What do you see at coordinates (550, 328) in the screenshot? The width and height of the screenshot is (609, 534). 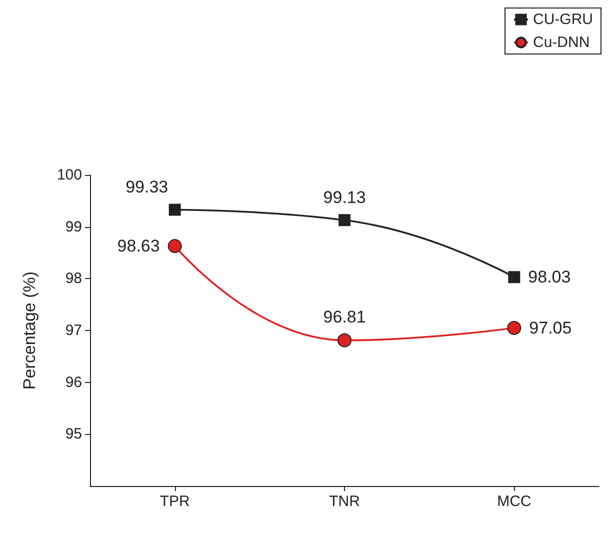 I see `data-label: 97.05` at bounding box center [550, 328].